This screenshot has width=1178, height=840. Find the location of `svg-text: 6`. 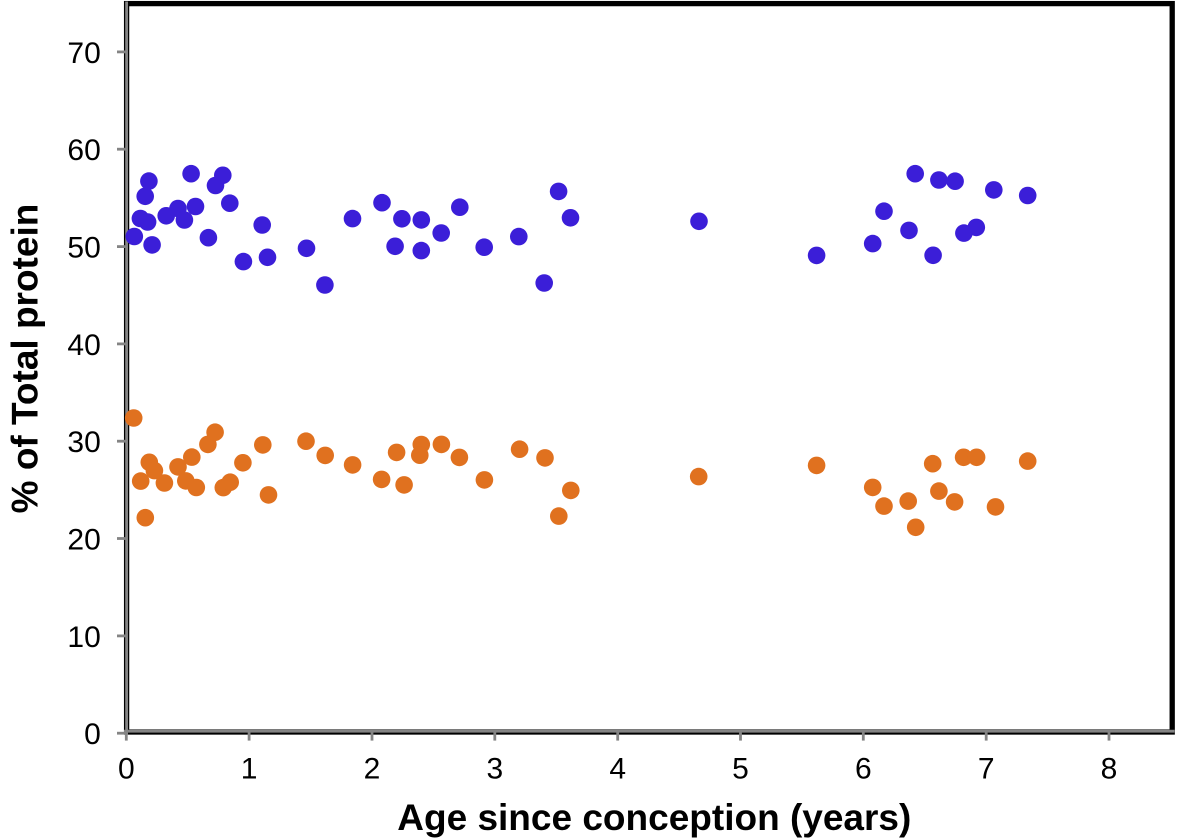

svg-text: 6 is located at coordinates (863, 769).